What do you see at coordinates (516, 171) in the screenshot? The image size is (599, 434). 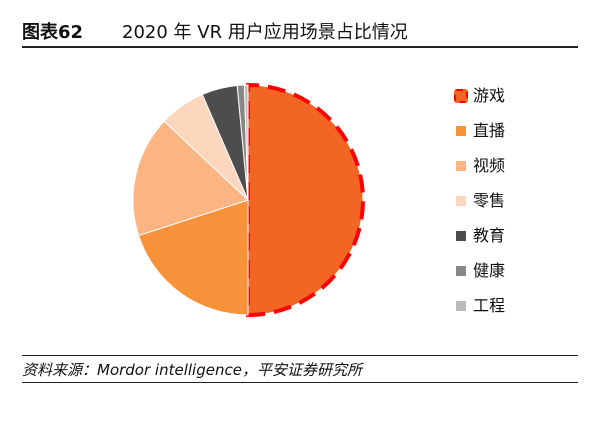 I see `legend-item-3: 视频` at bounding box center [516, 171].